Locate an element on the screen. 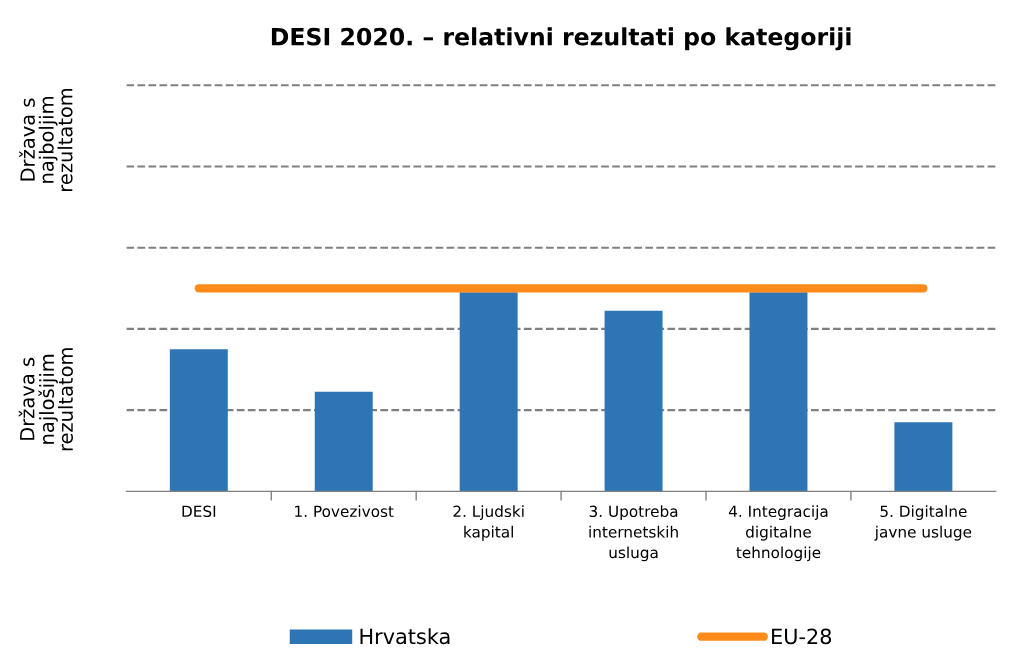  x-tick-label: DESI is located at coordinates (199, 511).